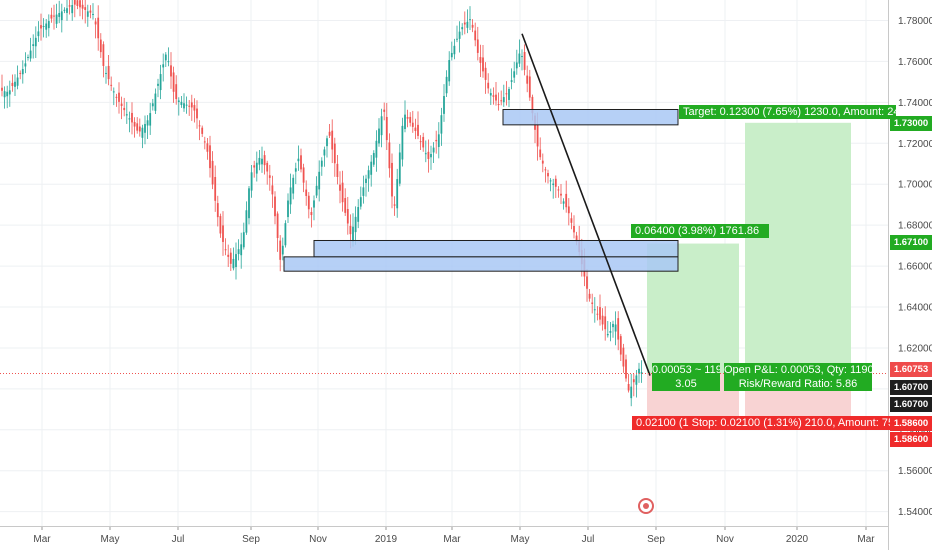 This screenshot has width=932, height=550. I want to click on y-tick-label: 1.72000, so click(915, 144).